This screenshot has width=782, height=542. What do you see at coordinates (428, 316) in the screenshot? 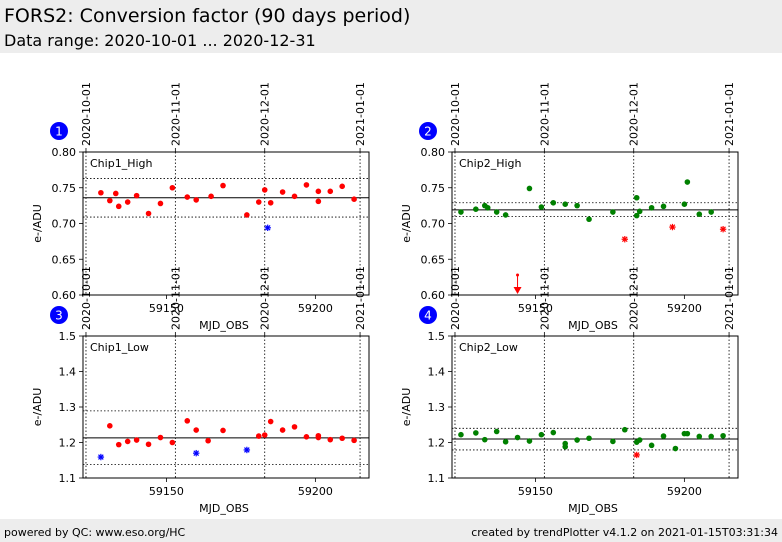
I see `panel-number: 4` at bounding box center [428, 316].